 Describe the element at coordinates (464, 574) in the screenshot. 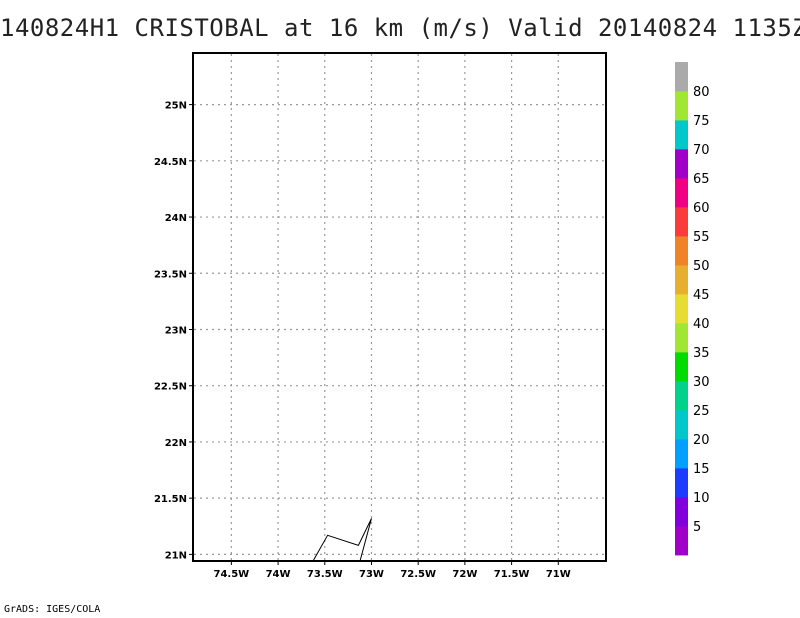

I see `tick-label-lon: 72W` at that location.